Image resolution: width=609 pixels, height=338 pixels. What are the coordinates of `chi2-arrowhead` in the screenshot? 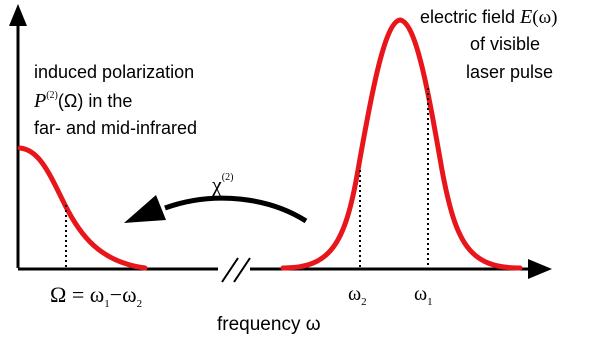 It's located at (145, 209).